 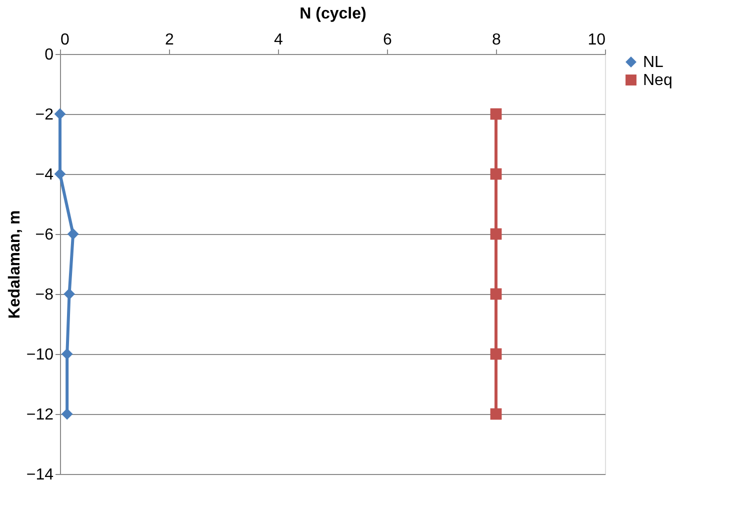 I want to click on x-tick-label: 8, so click(x=497, y=40).